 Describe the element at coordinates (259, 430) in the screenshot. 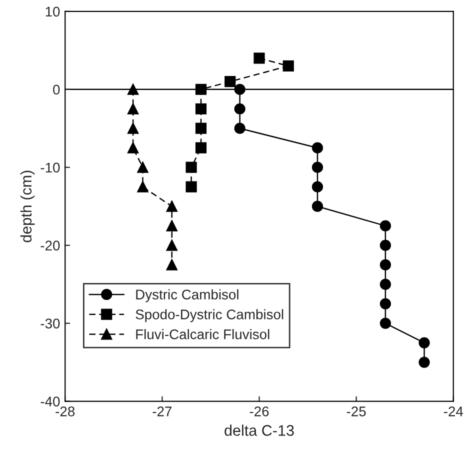

I see `x-axis-title: delta C-13` at that location.